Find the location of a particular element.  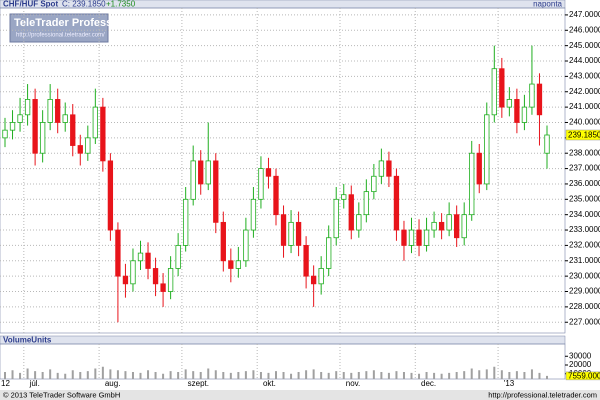

y-tick-label: 247.0000 is located at coordinates (584, 14).